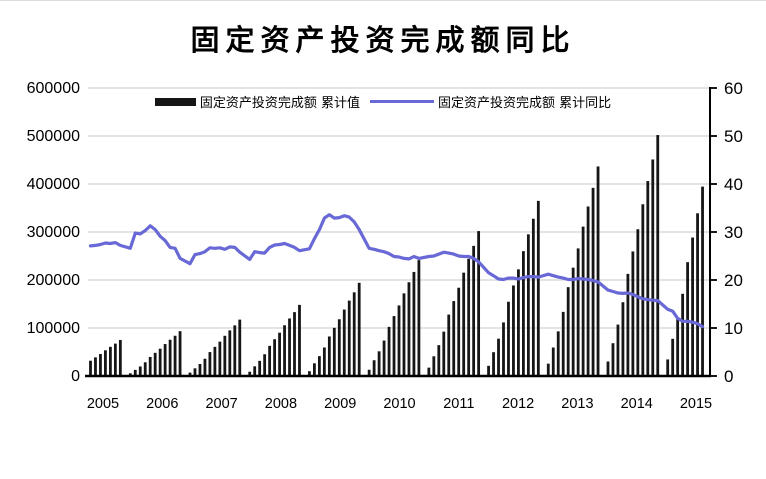  I want to click on right-axis-tick-label: 50, so click(733, 136).